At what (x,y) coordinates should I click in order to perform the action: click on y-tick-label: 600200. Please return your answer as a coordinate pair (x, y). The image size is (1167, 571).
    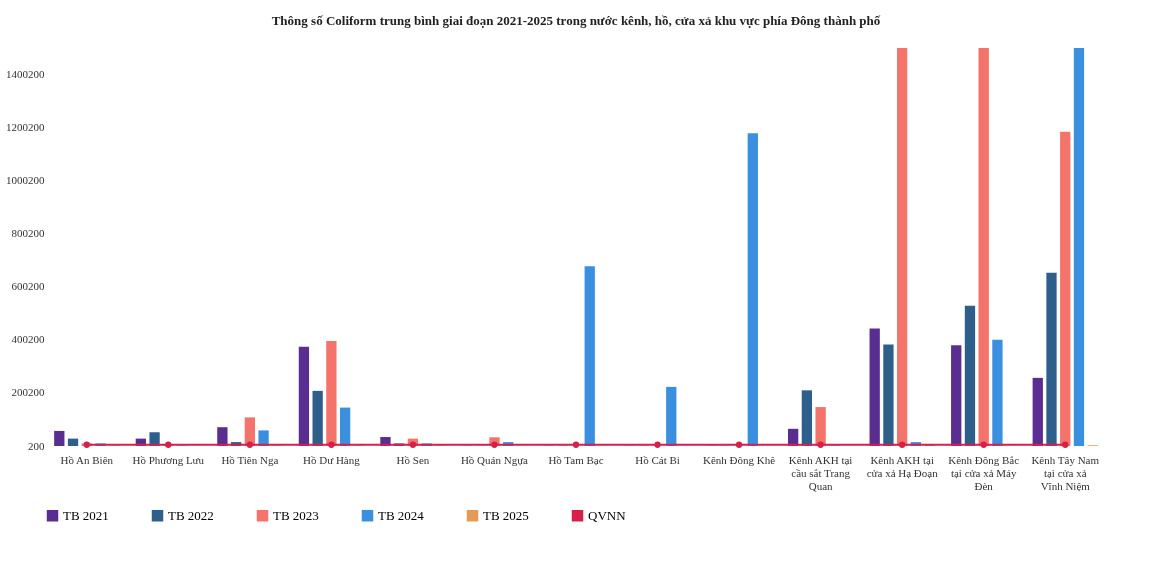
    Looking at the image, I should click on (28, 286).